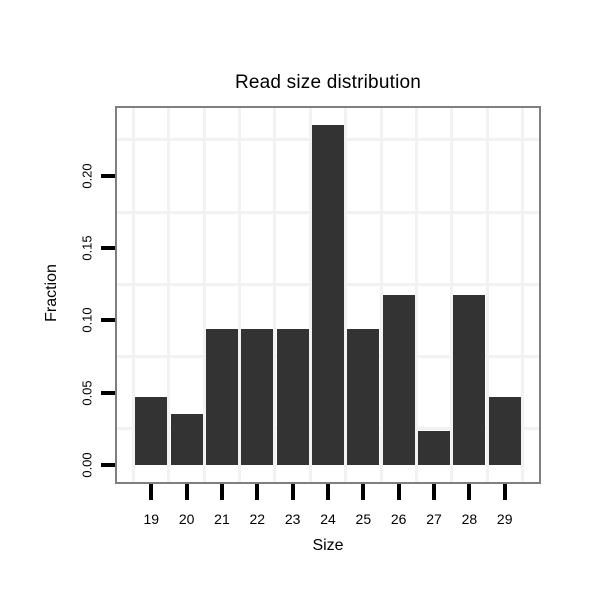 This screenshot has width=600, height=600. I want to click on x-tick-label: 20, so click(186, 519).